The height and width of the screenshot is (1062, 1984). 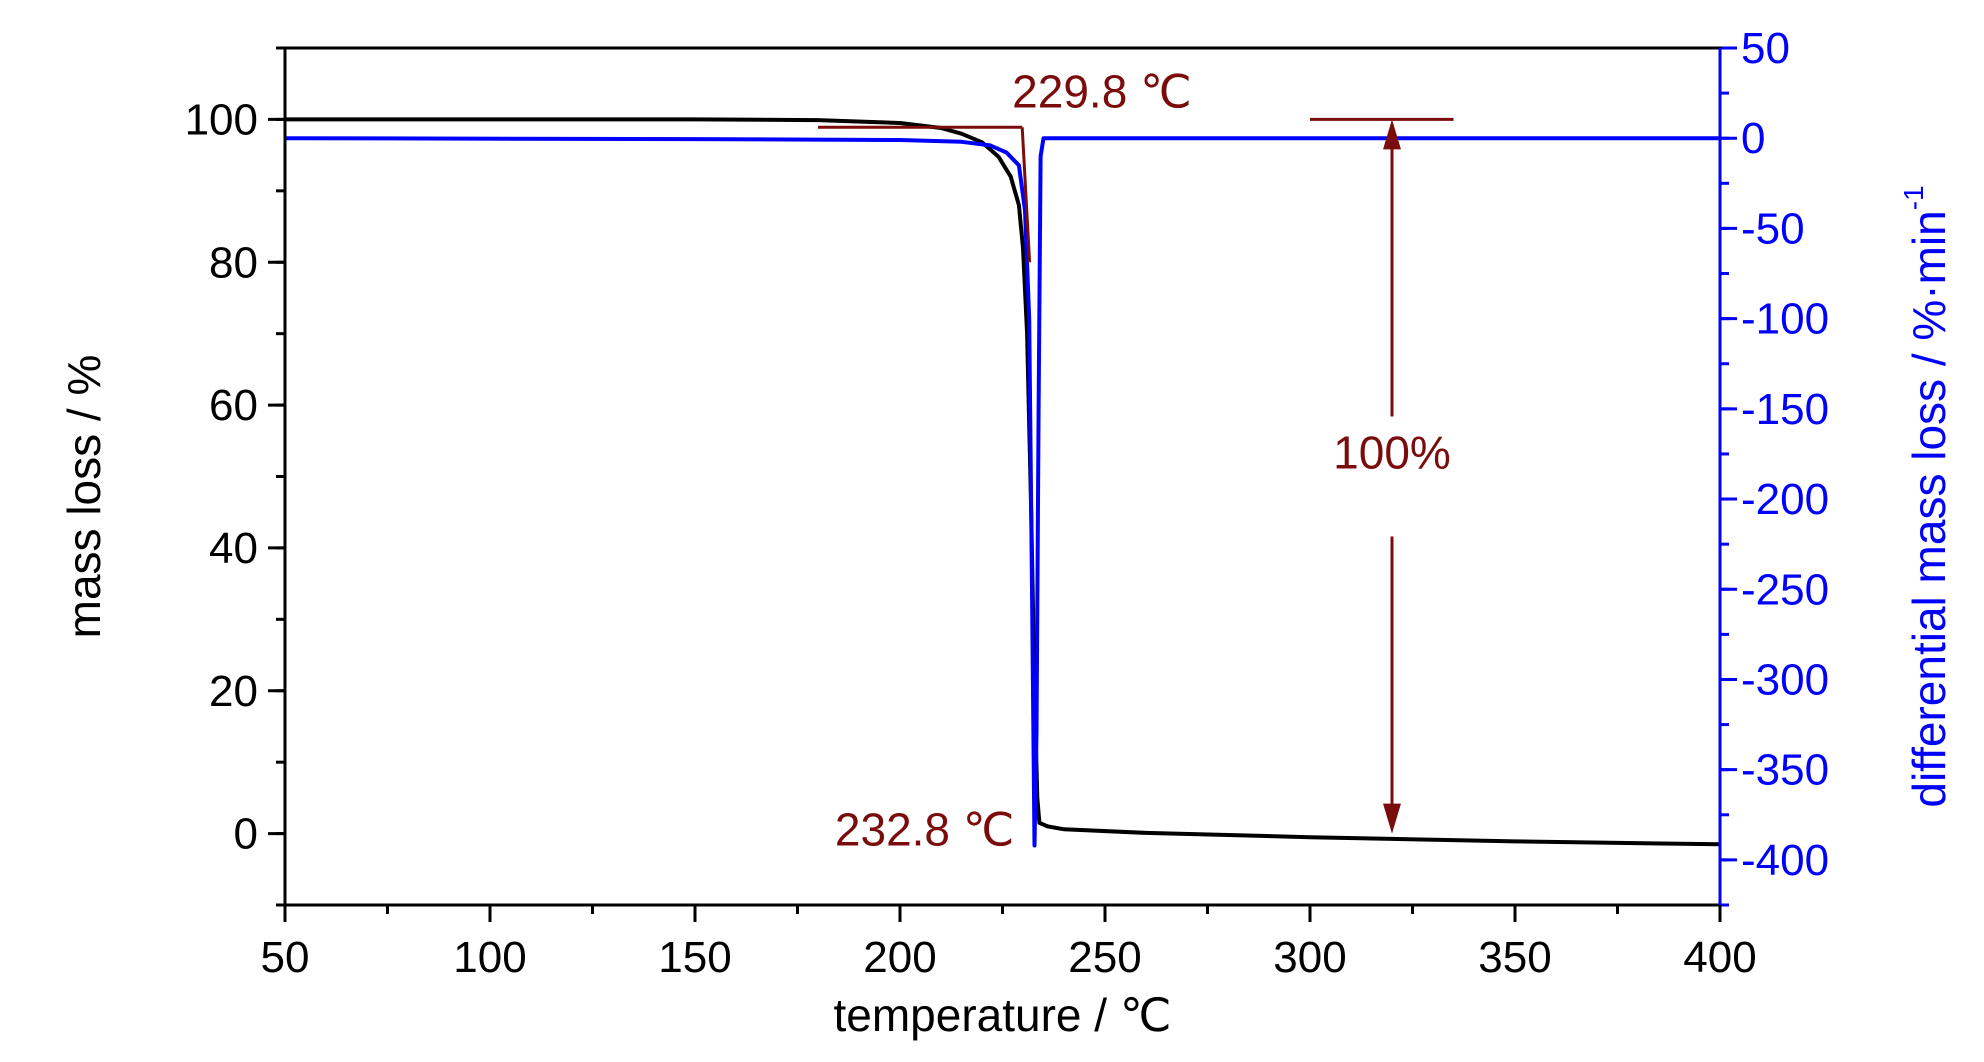 What do you see at coordinates (1309, 957) in the screenshot?
I see `x-tick-label: 300` at bounding box center [1309, 957].